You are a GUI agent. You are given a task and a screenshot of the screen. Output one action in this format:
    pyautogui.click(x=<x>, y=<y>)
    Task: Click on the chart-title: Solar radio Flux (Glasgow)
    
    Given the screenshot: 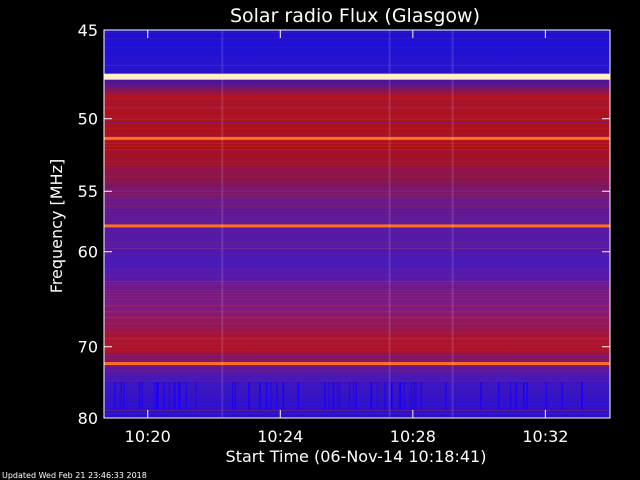 What is the action you would take?
    pyautogui.click(x=355, y=16)
    